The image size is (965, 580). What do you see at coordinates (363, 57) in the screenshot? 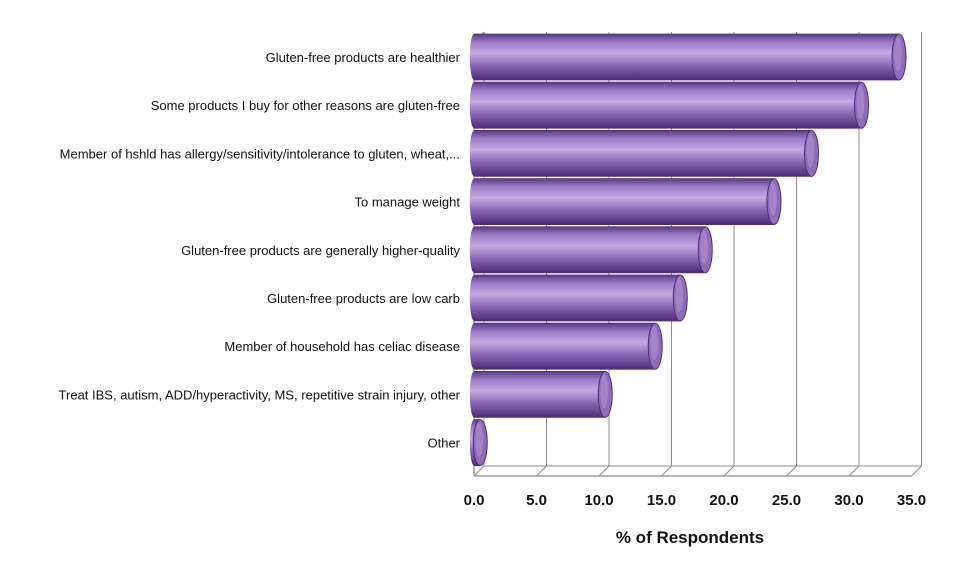
I see `category-label: Gluten-free products are healthier` at bounding box center [363, 57].